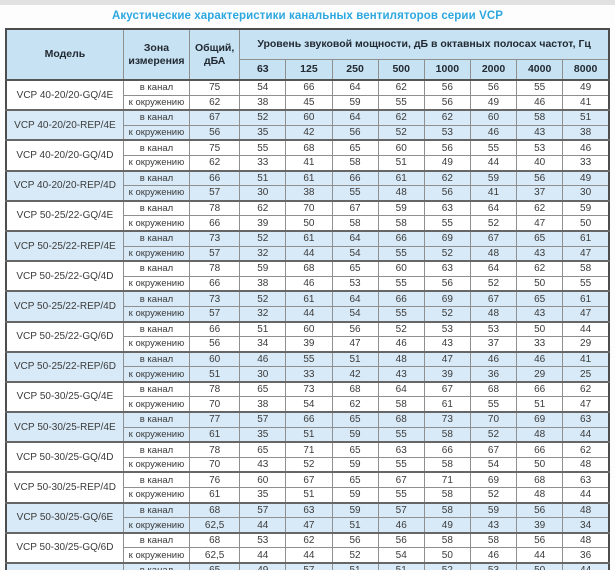  Describe the element at coordinates (263, 510) in the screenshot. I see `band-value-63hz: 57` at that location.